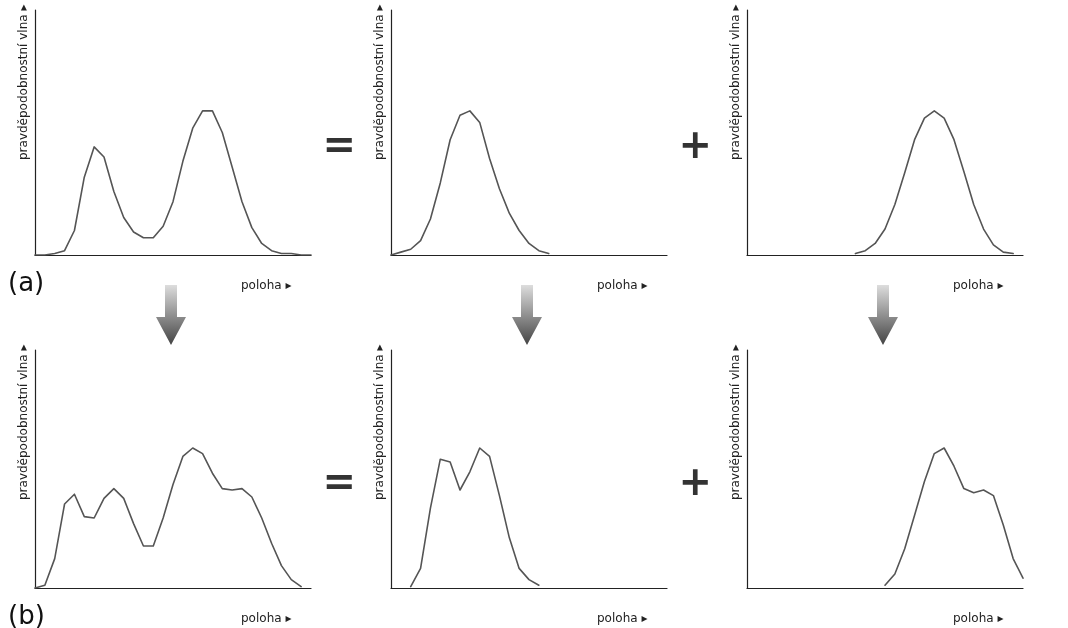  I want to click on text: (a), so click(26, 282).